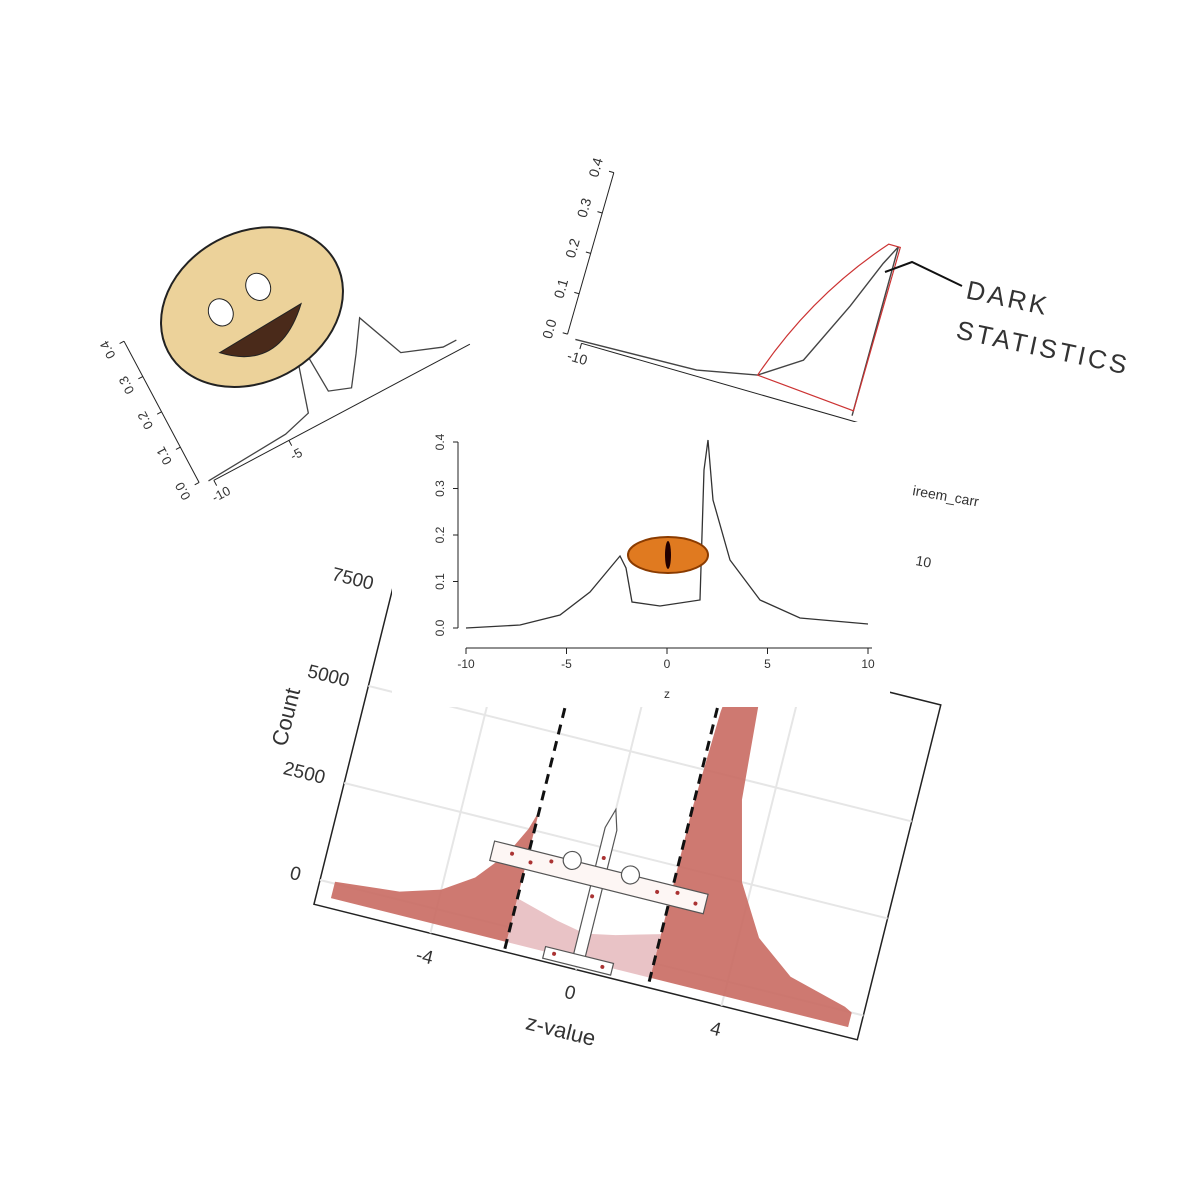 This screenshot has height=1200, width=1200. What do you see at coordinates (668, 555) in the screenshot?
I see `eye-pupil` at bounding box center [668, 555].